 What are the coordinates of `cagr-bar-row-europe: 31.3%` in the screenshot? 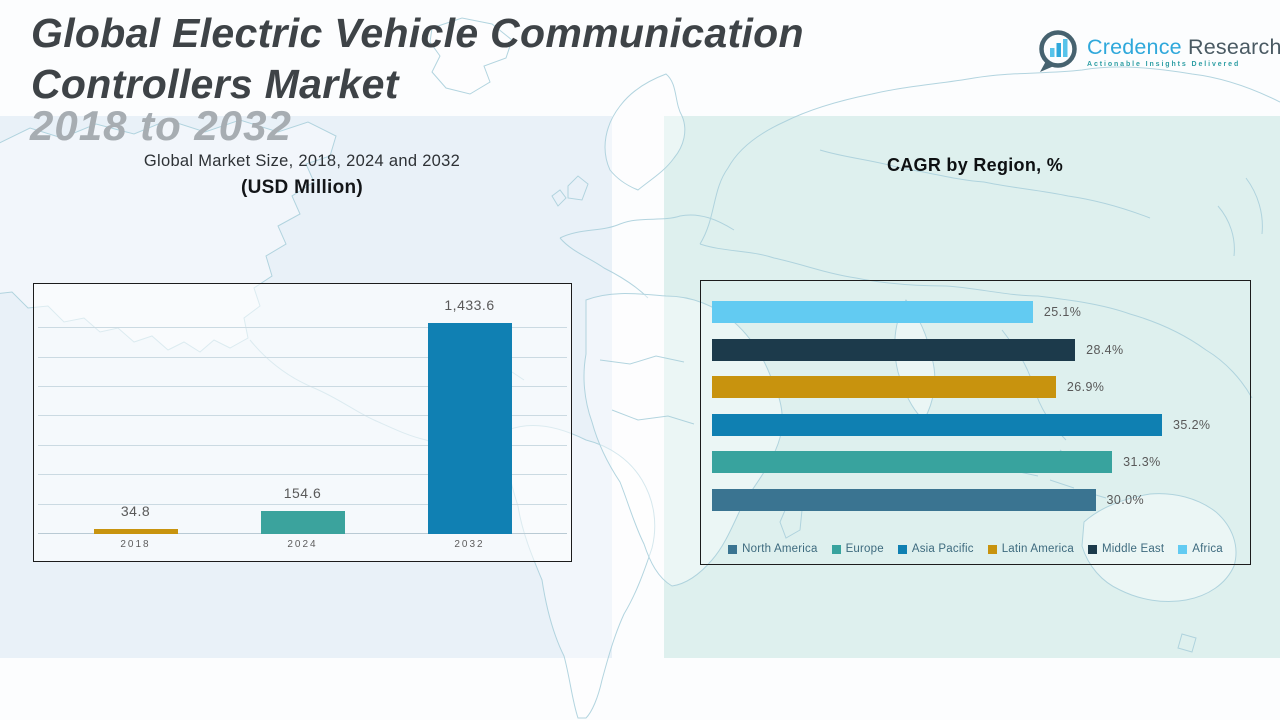 It's located at (976, 462).